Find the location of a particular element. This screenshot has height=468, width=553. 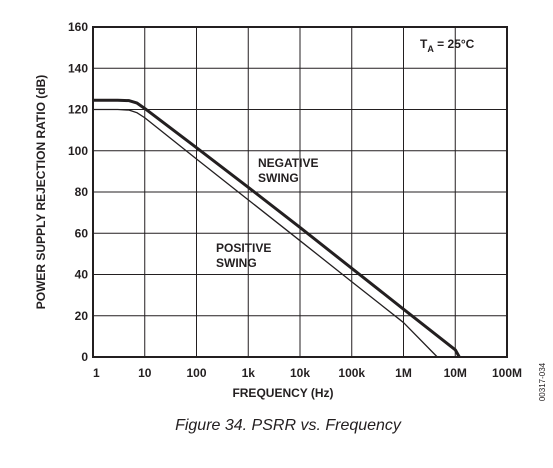

x-tick-label-4: 10k is located at coordinates (300, 373).